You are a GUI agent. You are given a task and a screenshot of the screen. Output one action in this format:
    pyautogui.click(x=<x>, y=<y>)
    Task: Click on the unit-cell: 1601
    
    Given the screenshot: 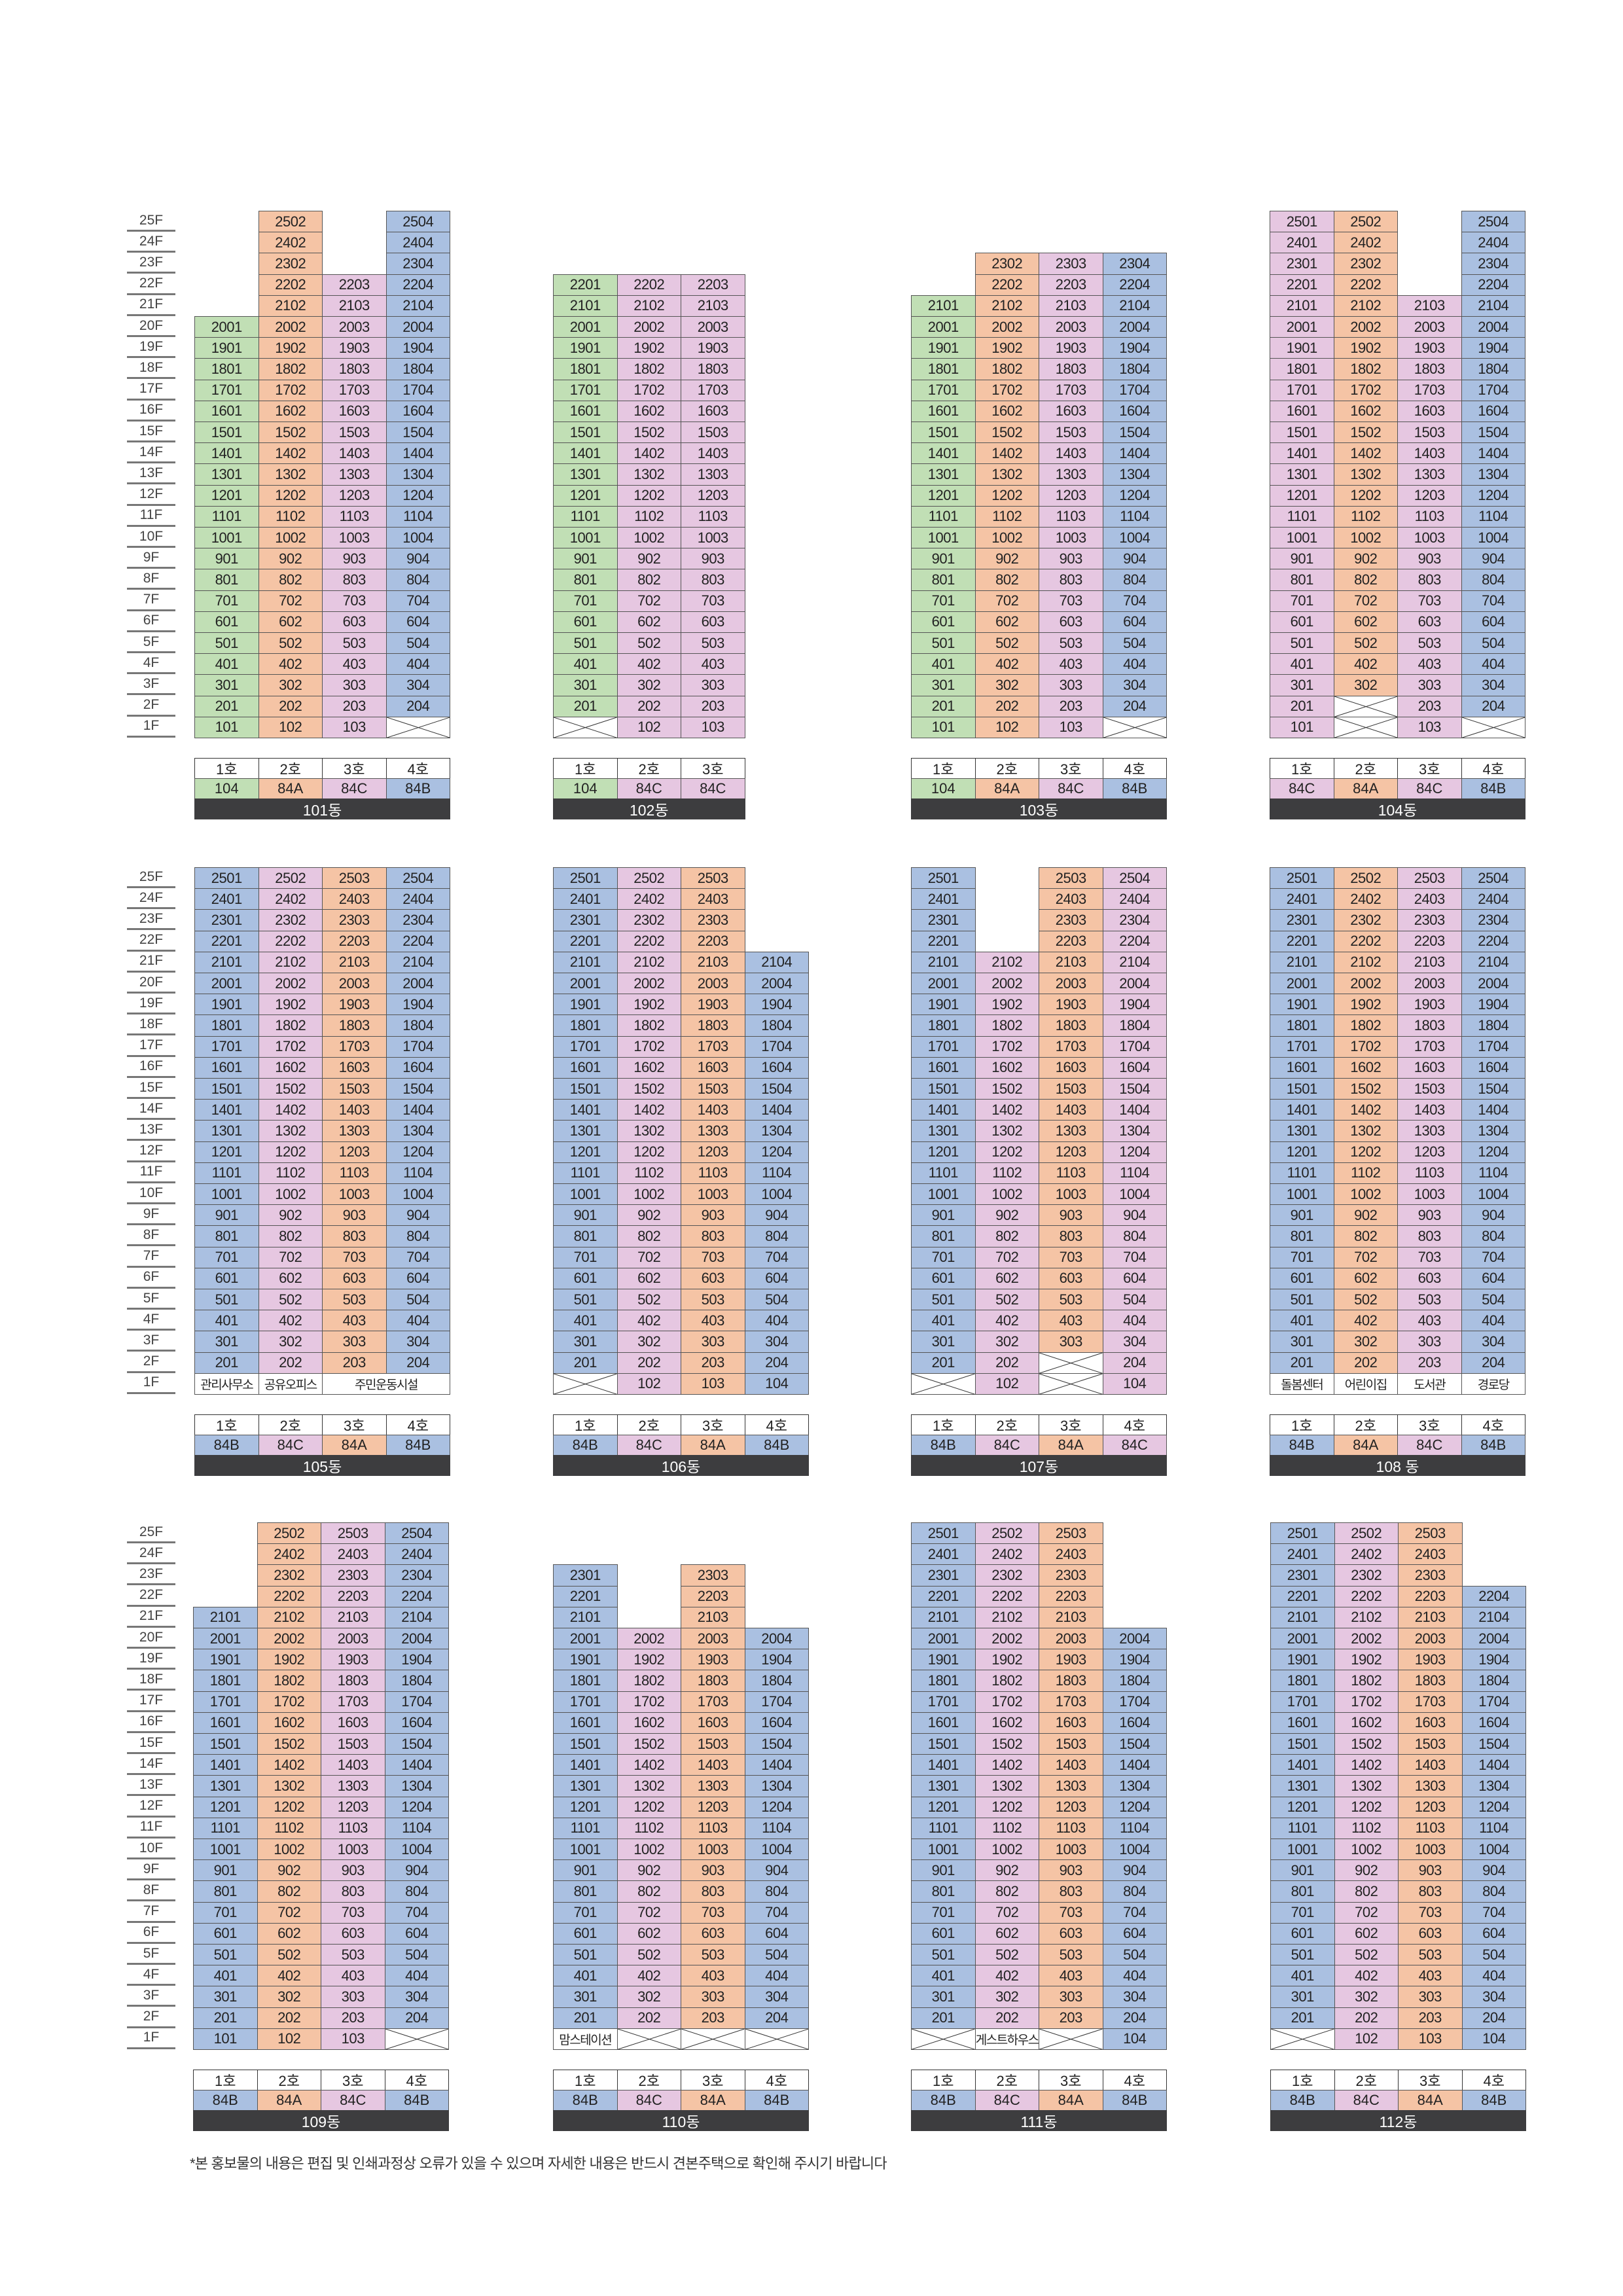 What is the action you would take?
    pyautogui.click(x=943, y=1067)
    